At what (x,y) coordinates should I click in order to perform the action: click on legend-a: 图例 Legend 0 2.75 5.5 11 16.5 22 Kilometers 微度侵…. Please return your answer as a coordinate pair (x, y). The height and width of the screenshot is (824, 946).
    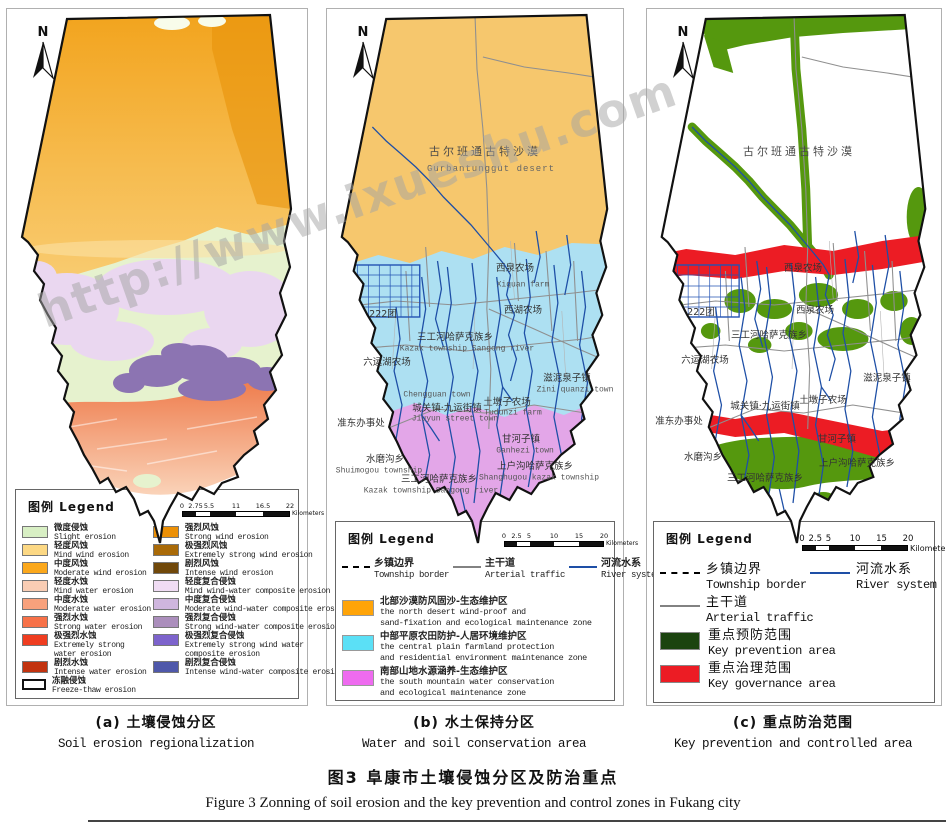
    Looking at the image, I should click on (181, 594).